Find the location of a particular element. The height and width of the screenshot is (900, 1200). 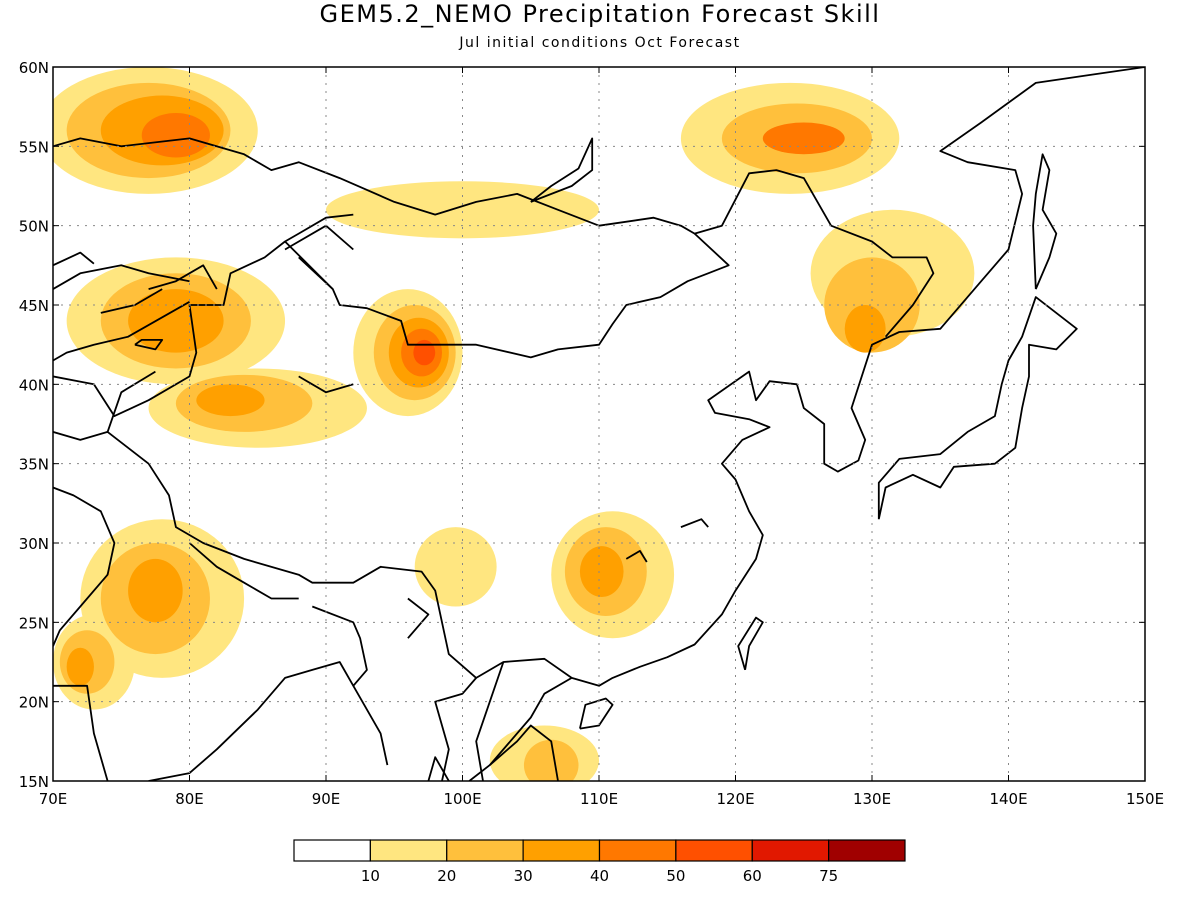

lon-tick-label: 100E is located at coordinates (462, 799).